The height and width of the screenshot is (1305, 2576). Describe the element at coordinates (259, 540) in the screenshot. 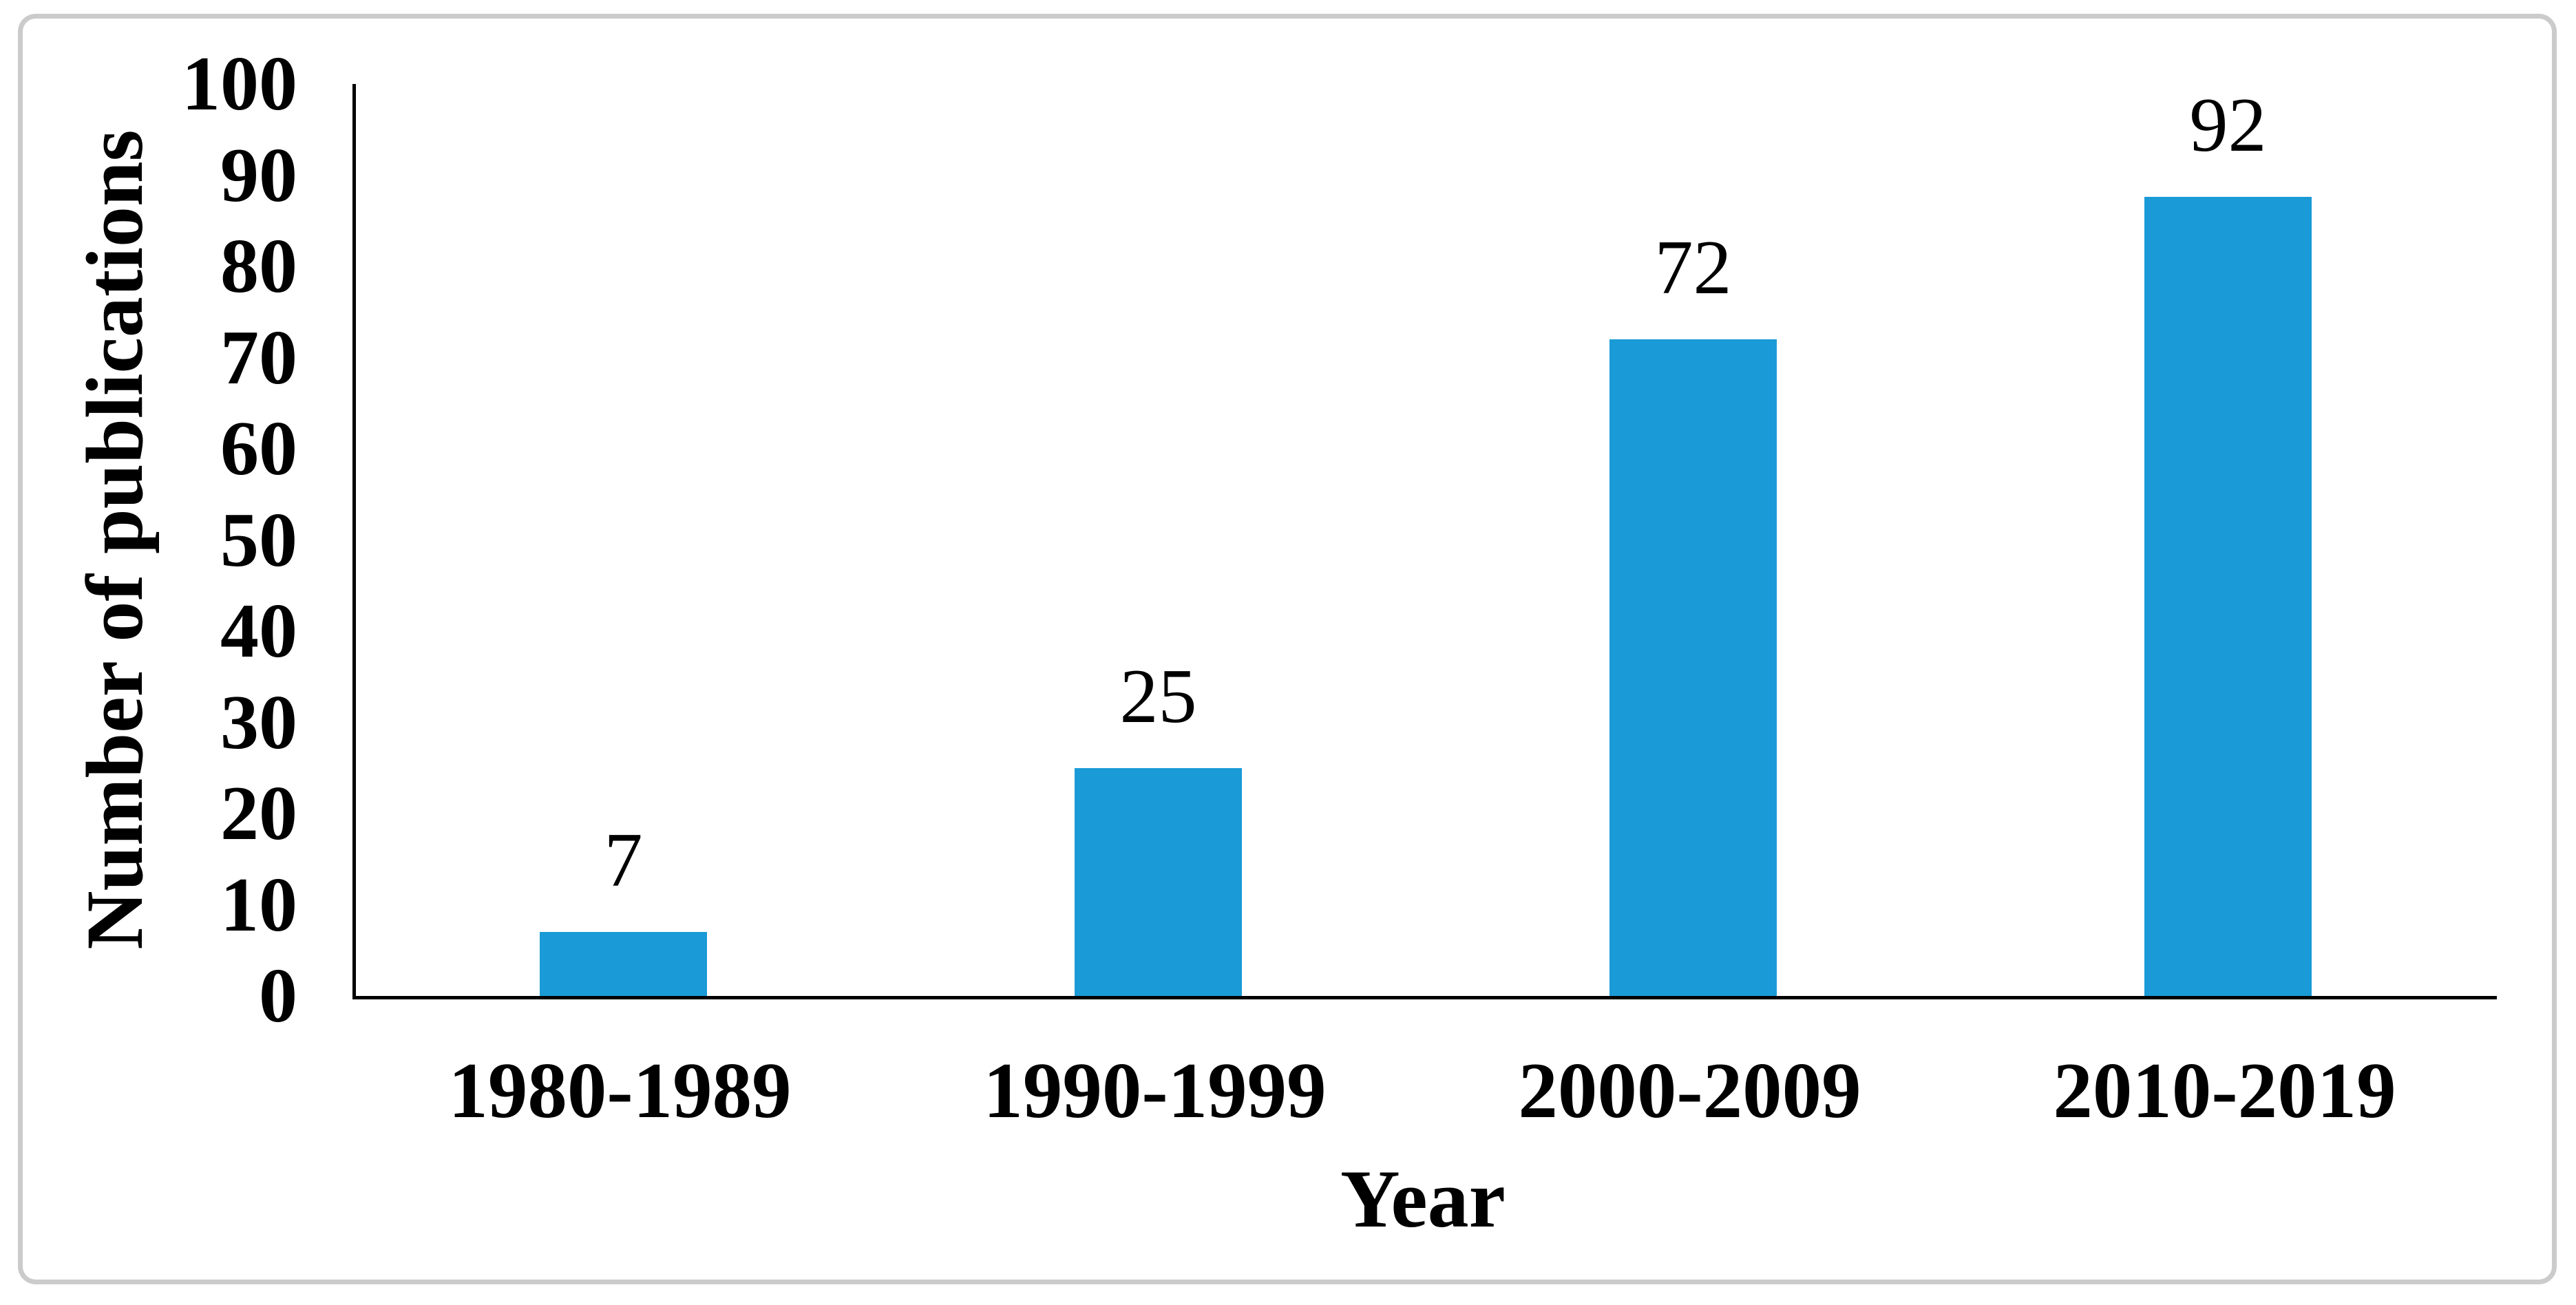

I see `y-tick-label: 50` at that location.